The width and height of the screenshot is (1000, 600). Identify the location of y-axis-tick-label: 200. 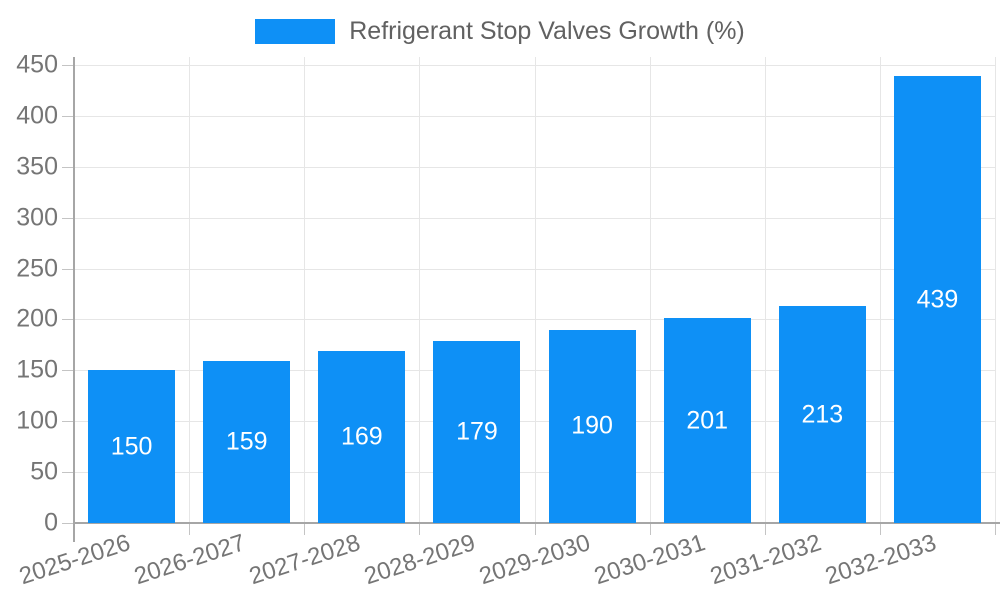
(37, 318).